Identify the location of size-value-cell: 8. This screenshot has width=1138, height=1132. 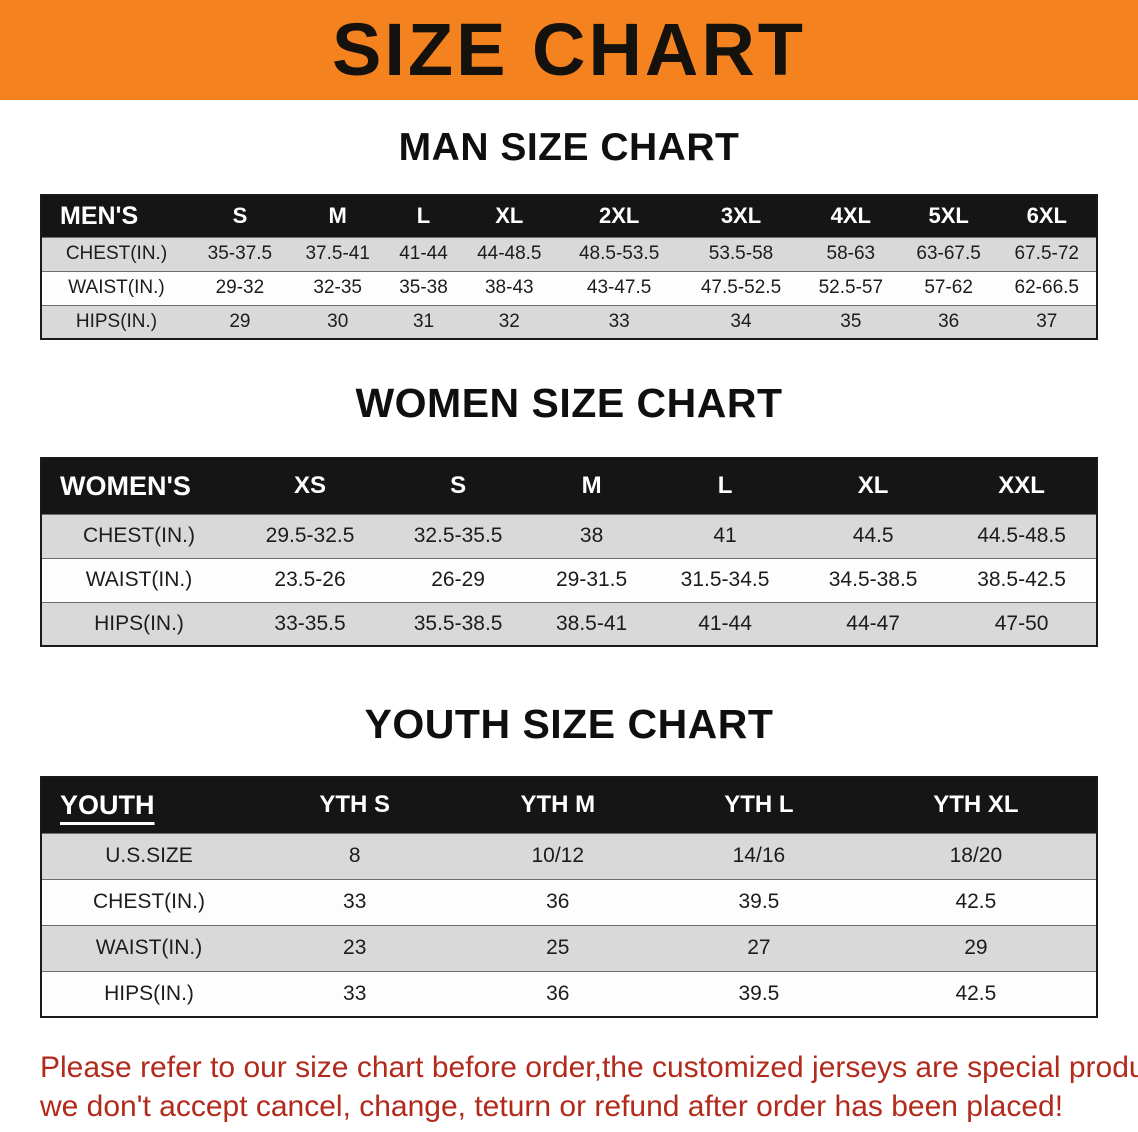
(354, 855).